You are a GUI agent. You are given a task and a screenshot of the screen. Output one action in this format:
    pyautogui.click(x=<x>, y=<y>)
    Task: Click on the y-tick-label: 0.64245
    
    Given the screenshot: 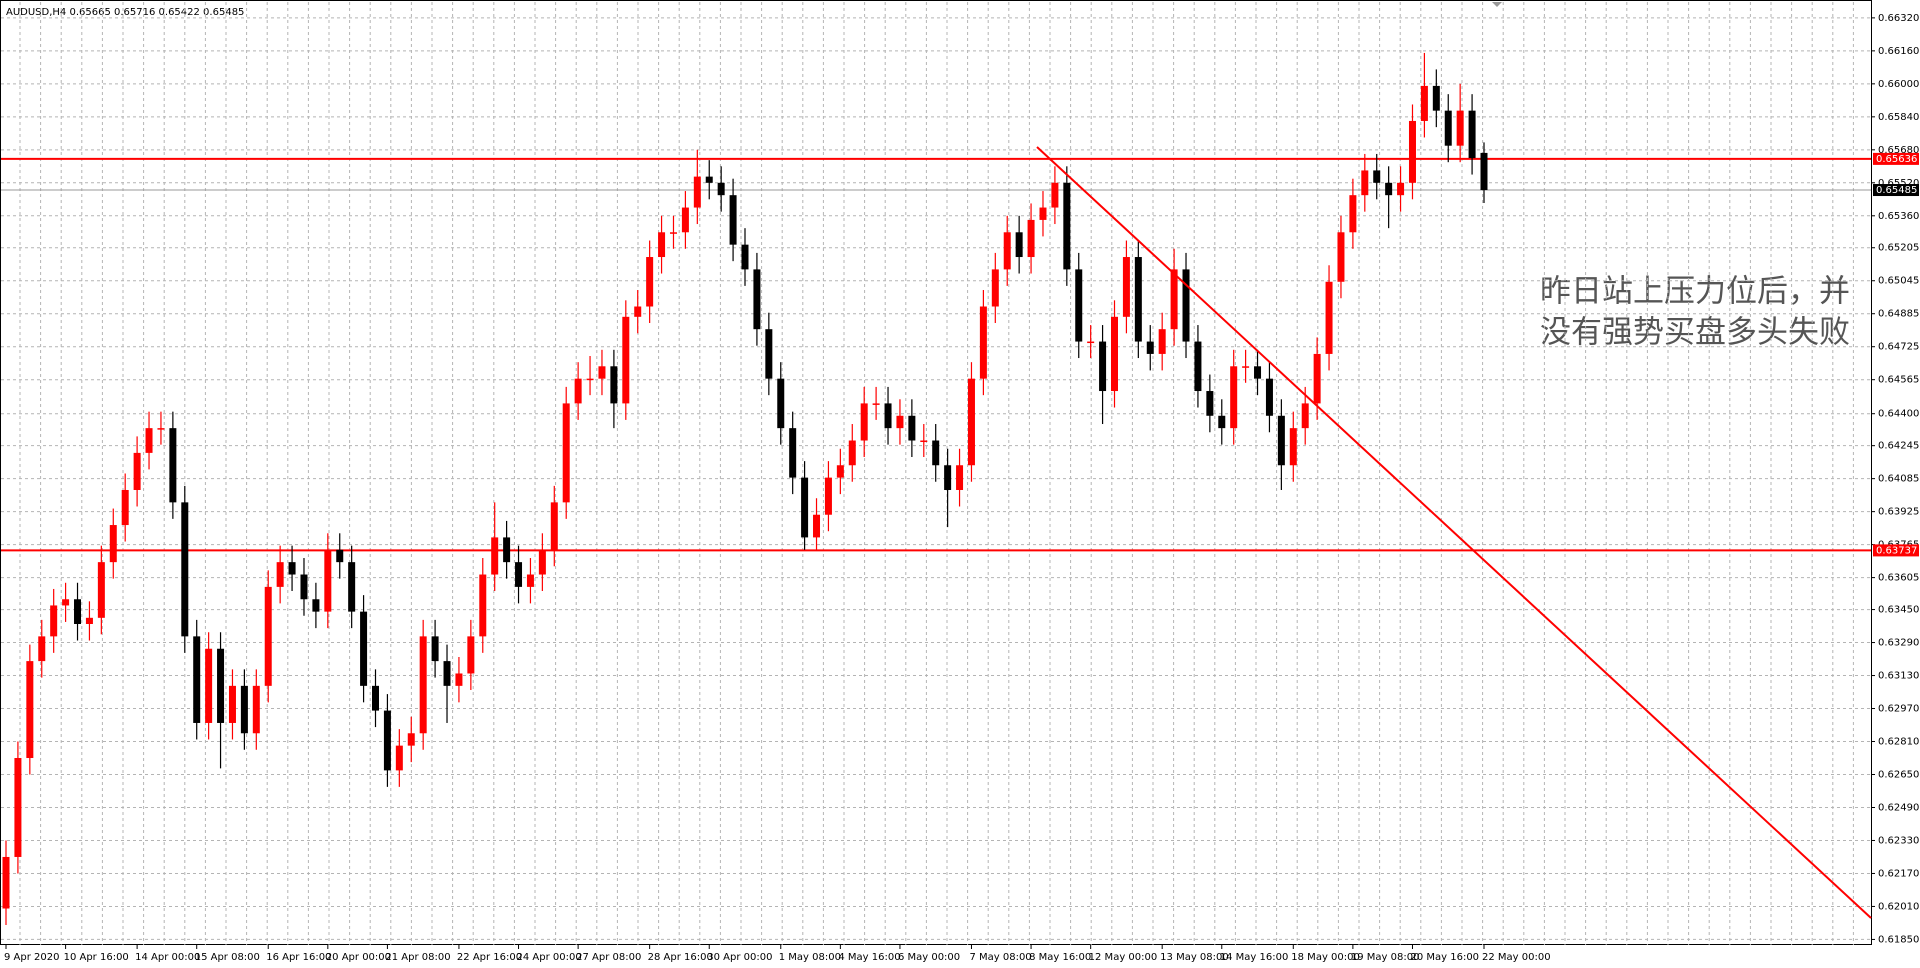 What is the action you would take?
    pyautogui.click(x=1898, y=446)
    